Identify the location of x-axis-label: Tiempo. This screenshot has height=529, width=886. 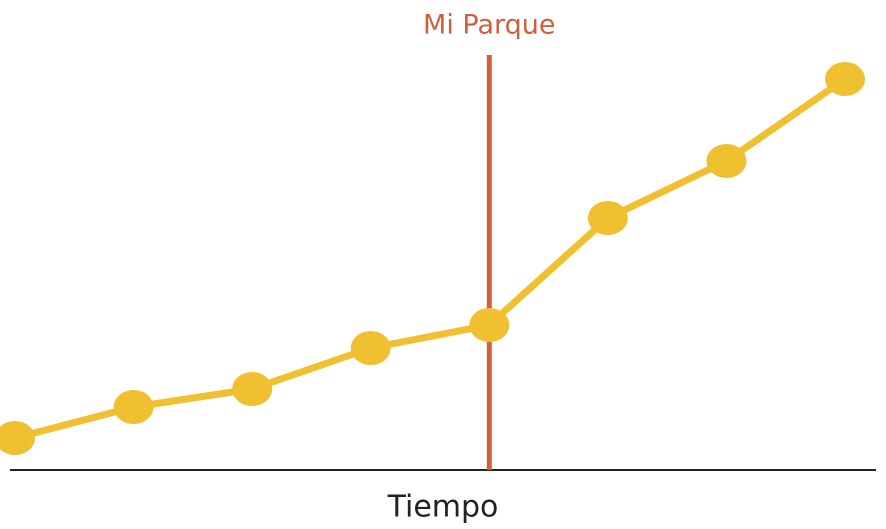
(443, 507).